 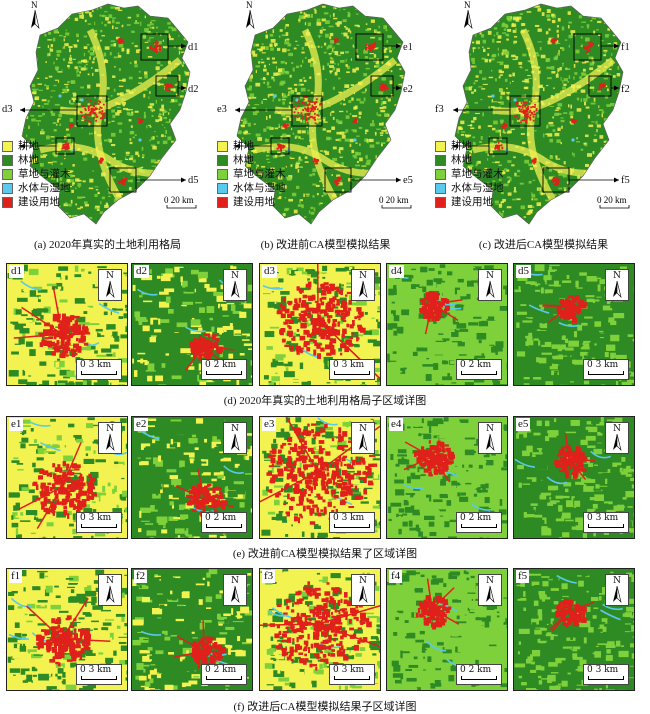 What do you see at coordinates (396, 424) in the screenshot?
I see `tile-label: e4` at bounding box center [396, 424].